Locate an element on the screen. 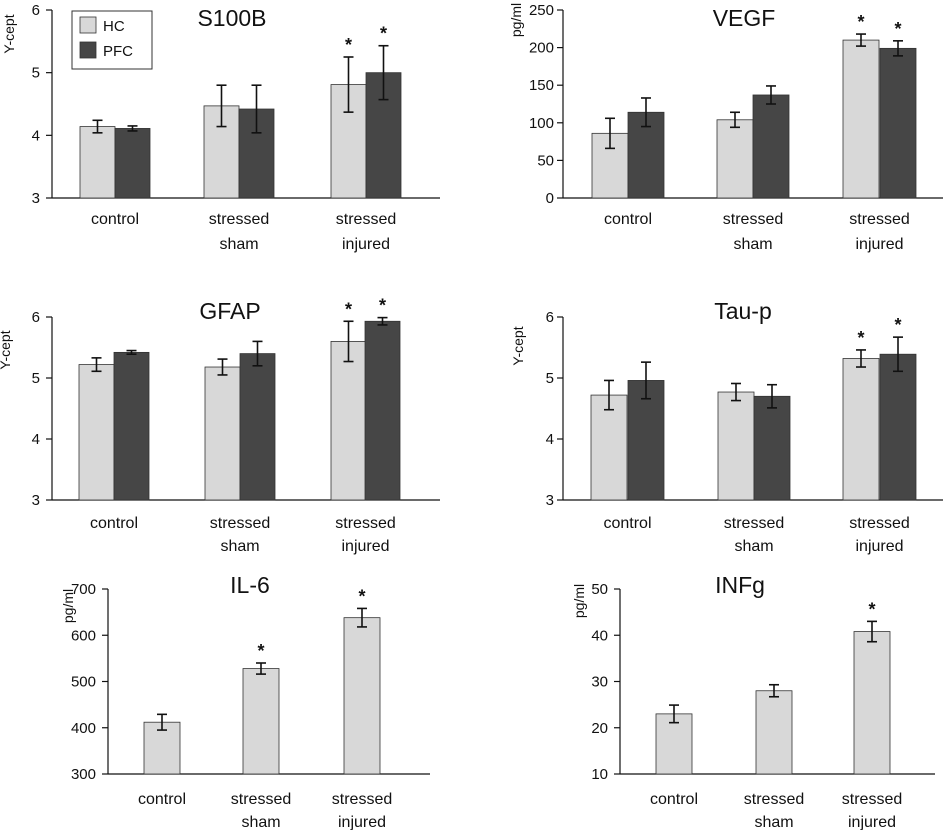 Image resolution: width=945 pixels, height=830 pixels. legend-swatch-hc is located at coordinates (88, 25).